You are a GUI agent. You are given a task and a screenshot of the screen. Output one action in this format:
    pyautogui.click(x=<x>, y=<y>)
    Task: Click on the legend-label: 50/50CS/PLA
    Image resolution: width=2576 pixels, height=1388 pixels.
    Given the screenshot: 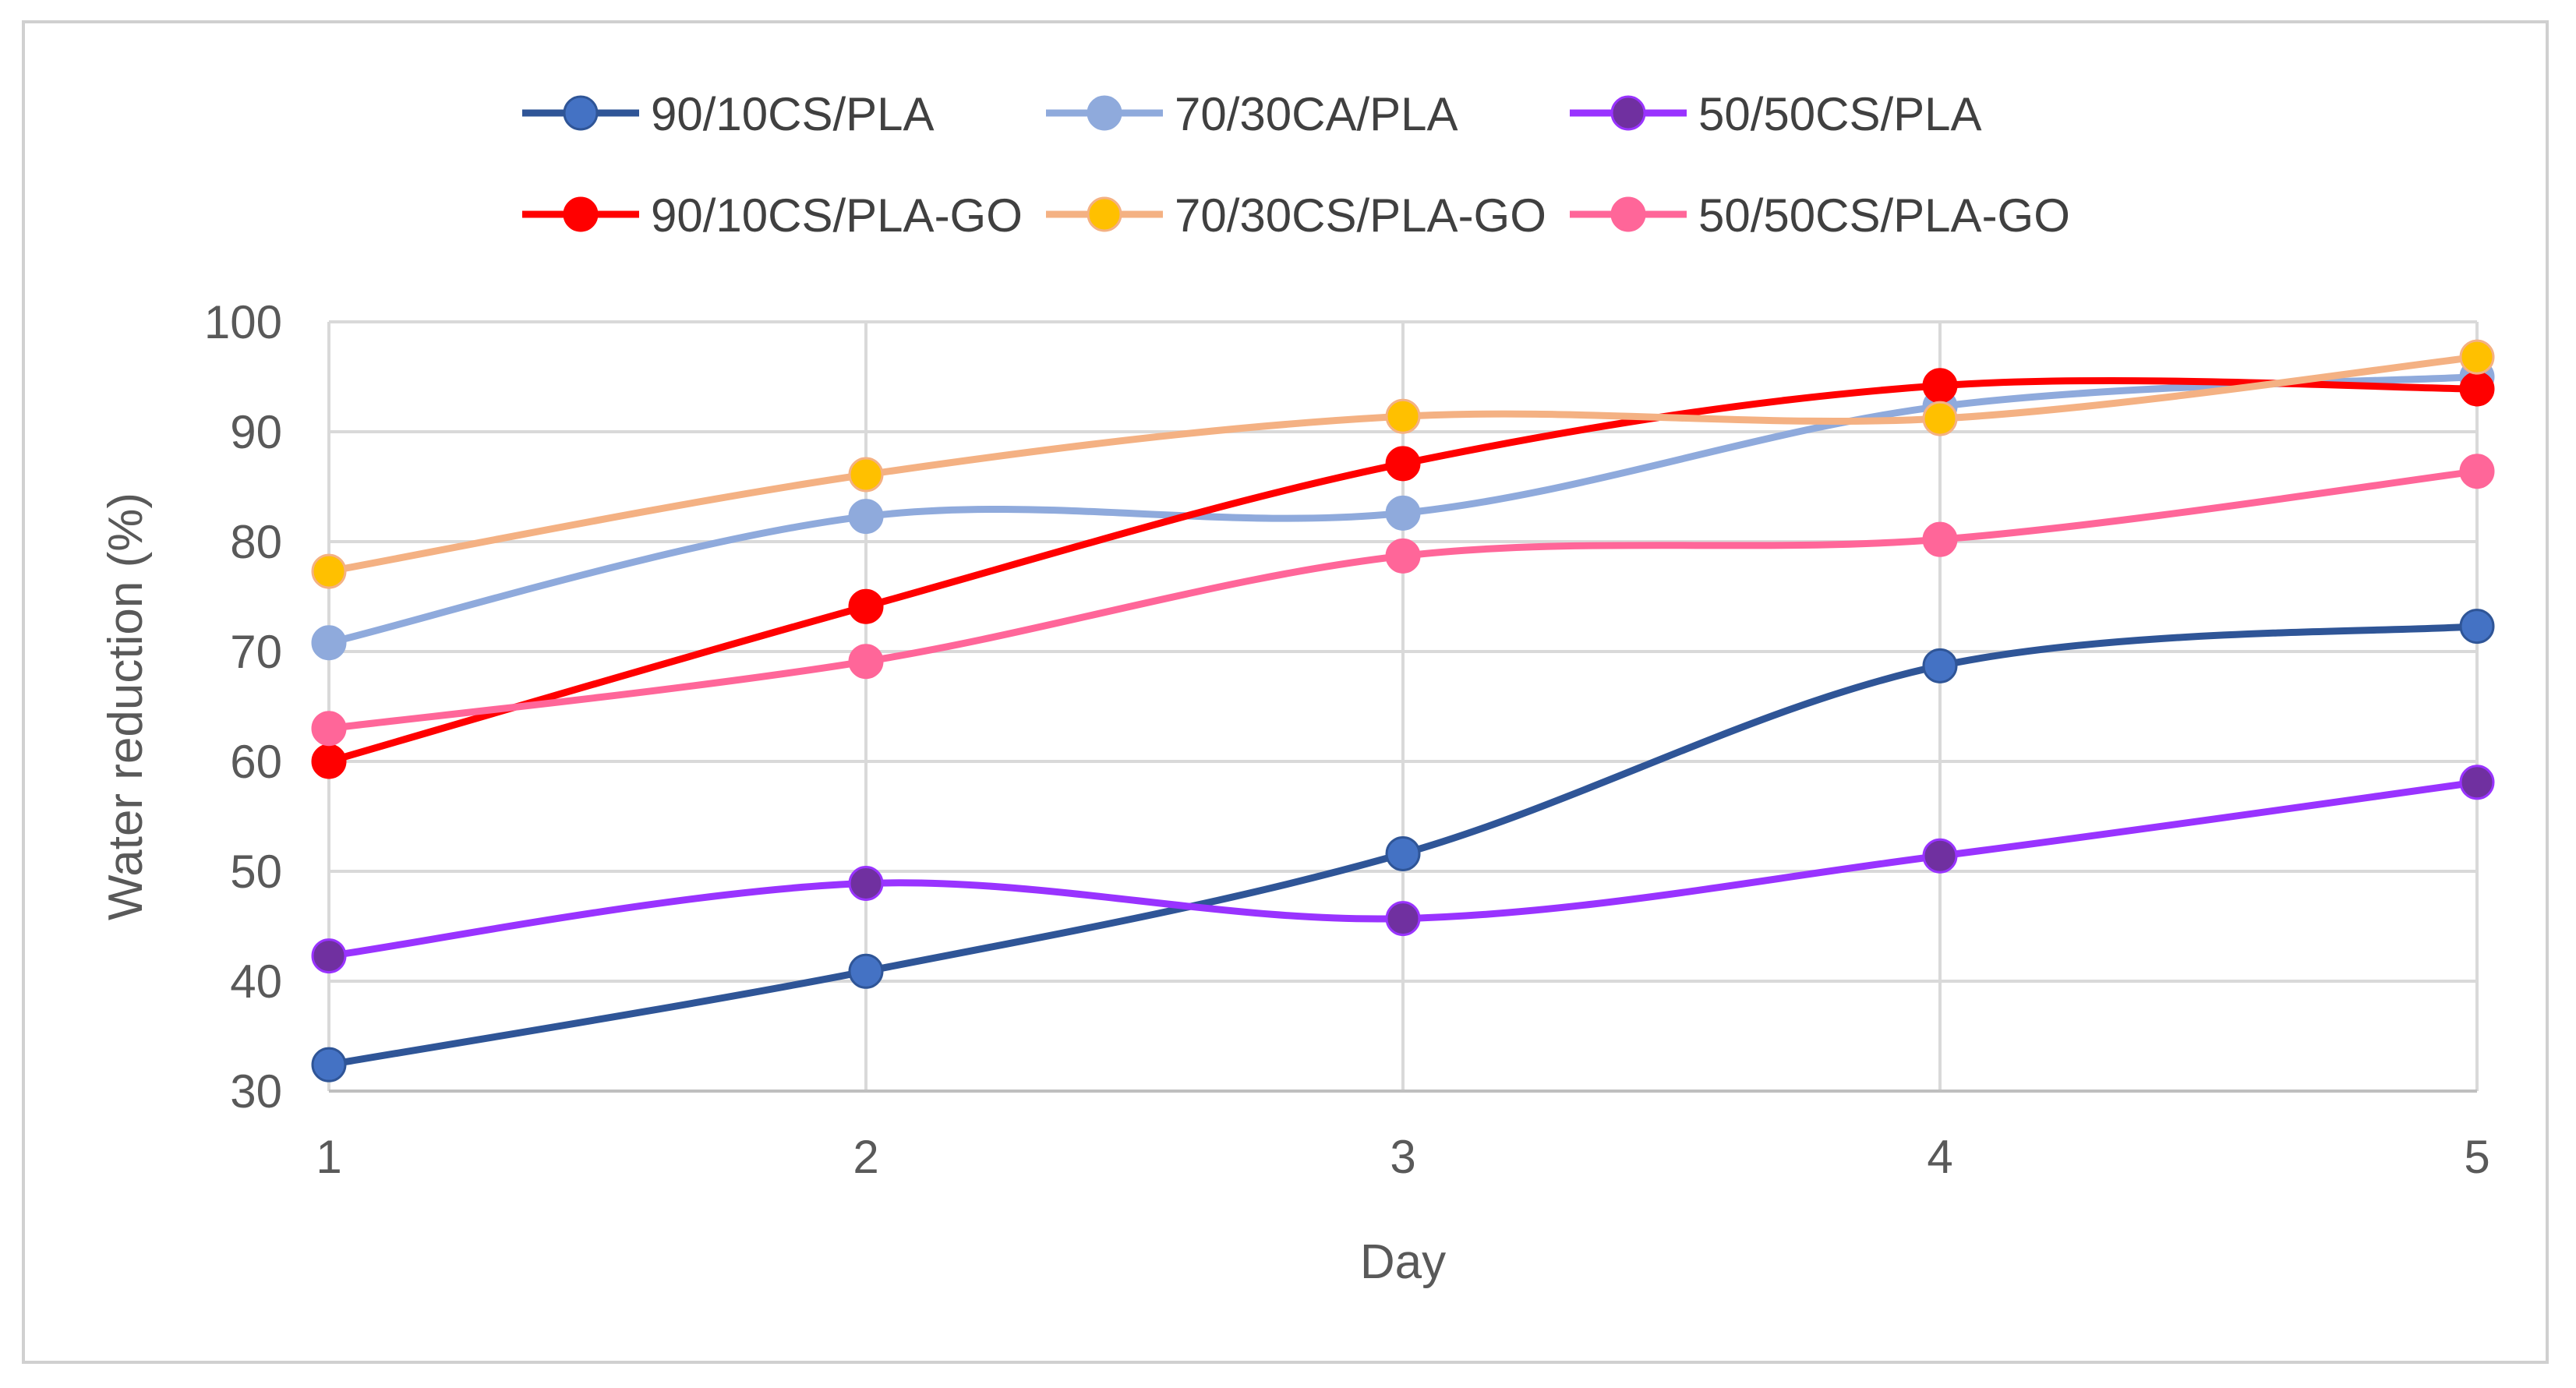 What is the action you would take?
    pyautogui.click(x=1840, y=114)
    